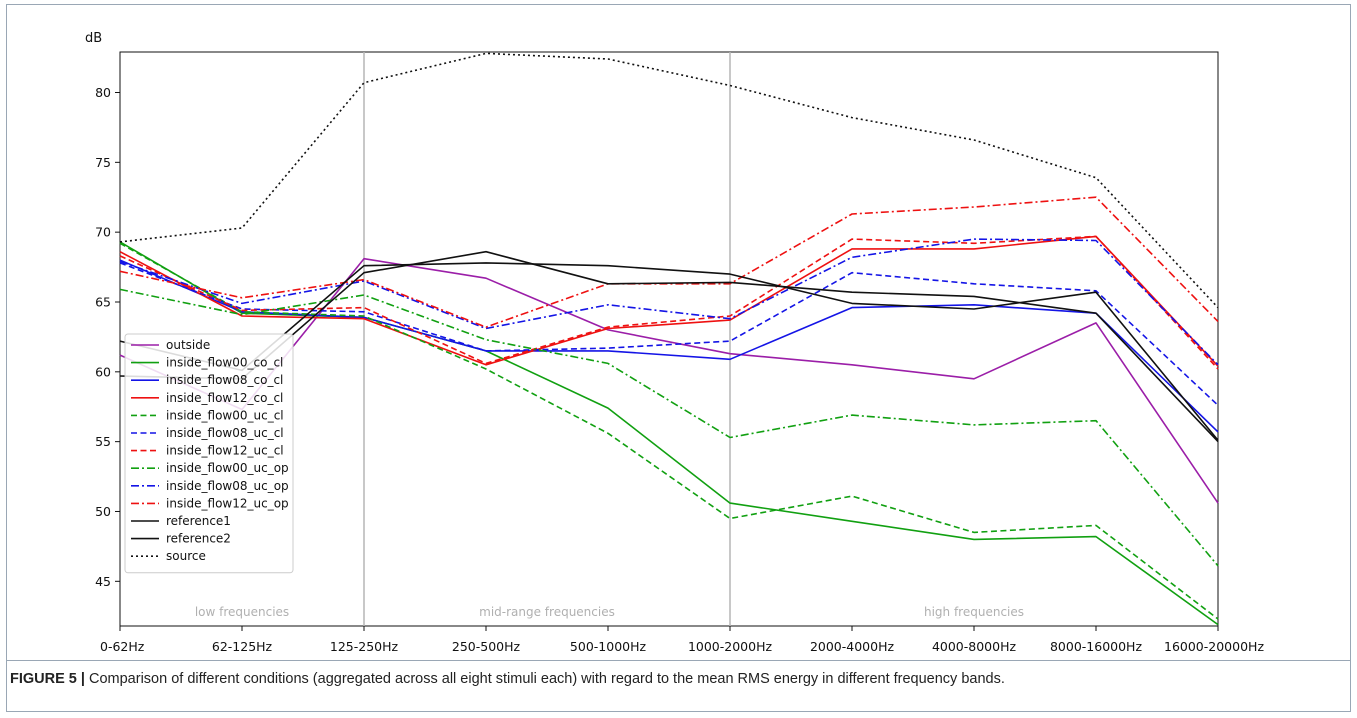 This screenshot has width=1357, height=718. I want to click on legend-label: inside_flow12_co_cl, so click(224, 398).